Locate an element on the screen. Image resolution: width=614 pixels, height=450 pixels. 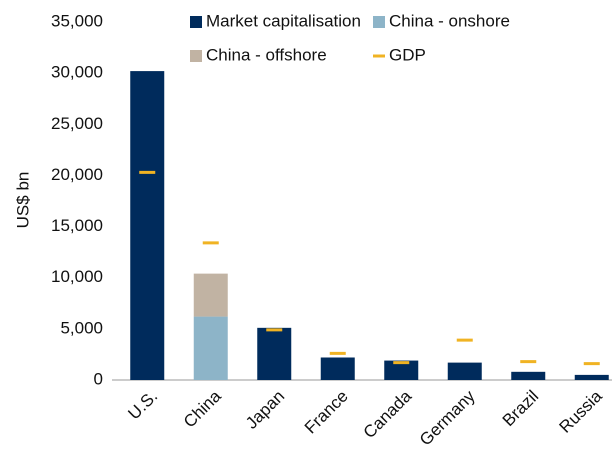
y-tick-label: 30,000 is located at coordinates (77, 72).